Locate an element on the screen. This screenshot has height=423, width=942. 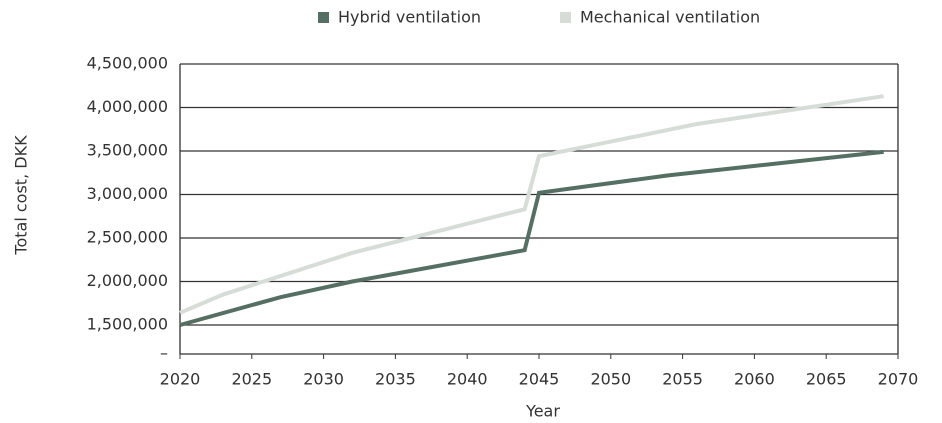
x-tick-label: 2035 is located at coordinates (395, 379).